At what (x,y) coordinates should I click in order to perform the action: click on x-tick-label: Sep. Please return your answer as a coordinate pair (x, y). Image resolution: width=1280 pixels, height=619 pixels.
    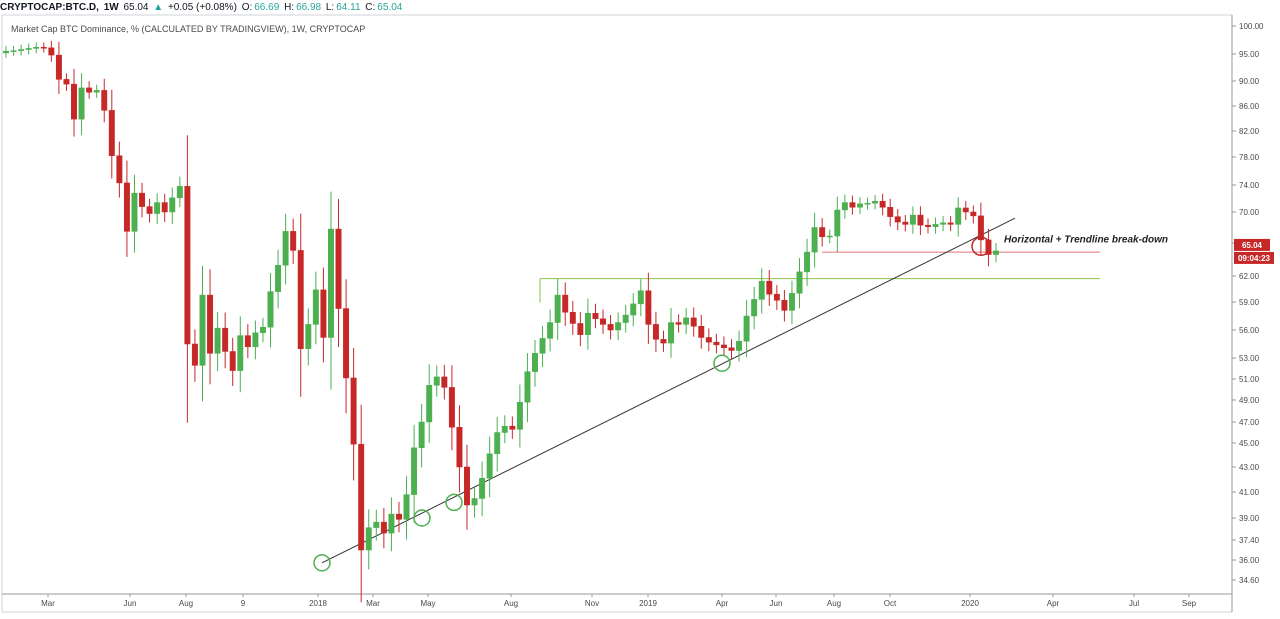
    Looking at the image, I should click on (1189, 603).